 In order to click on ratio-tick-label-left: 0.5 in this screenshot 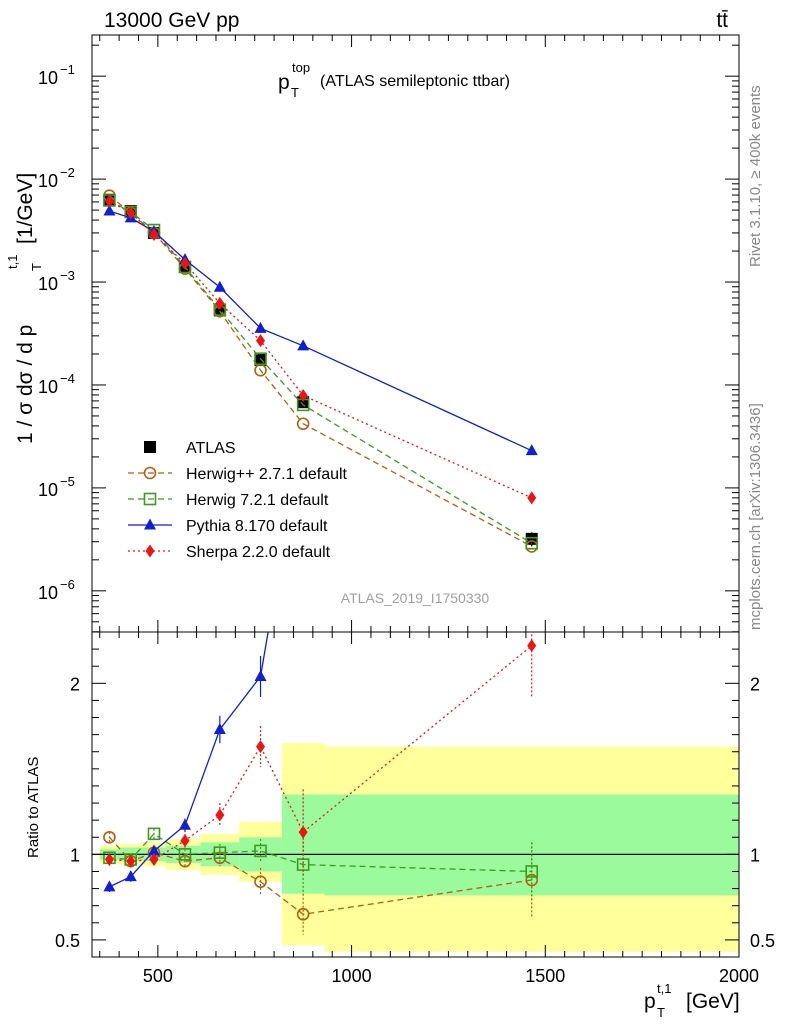, I will do `click(67, 941)`.